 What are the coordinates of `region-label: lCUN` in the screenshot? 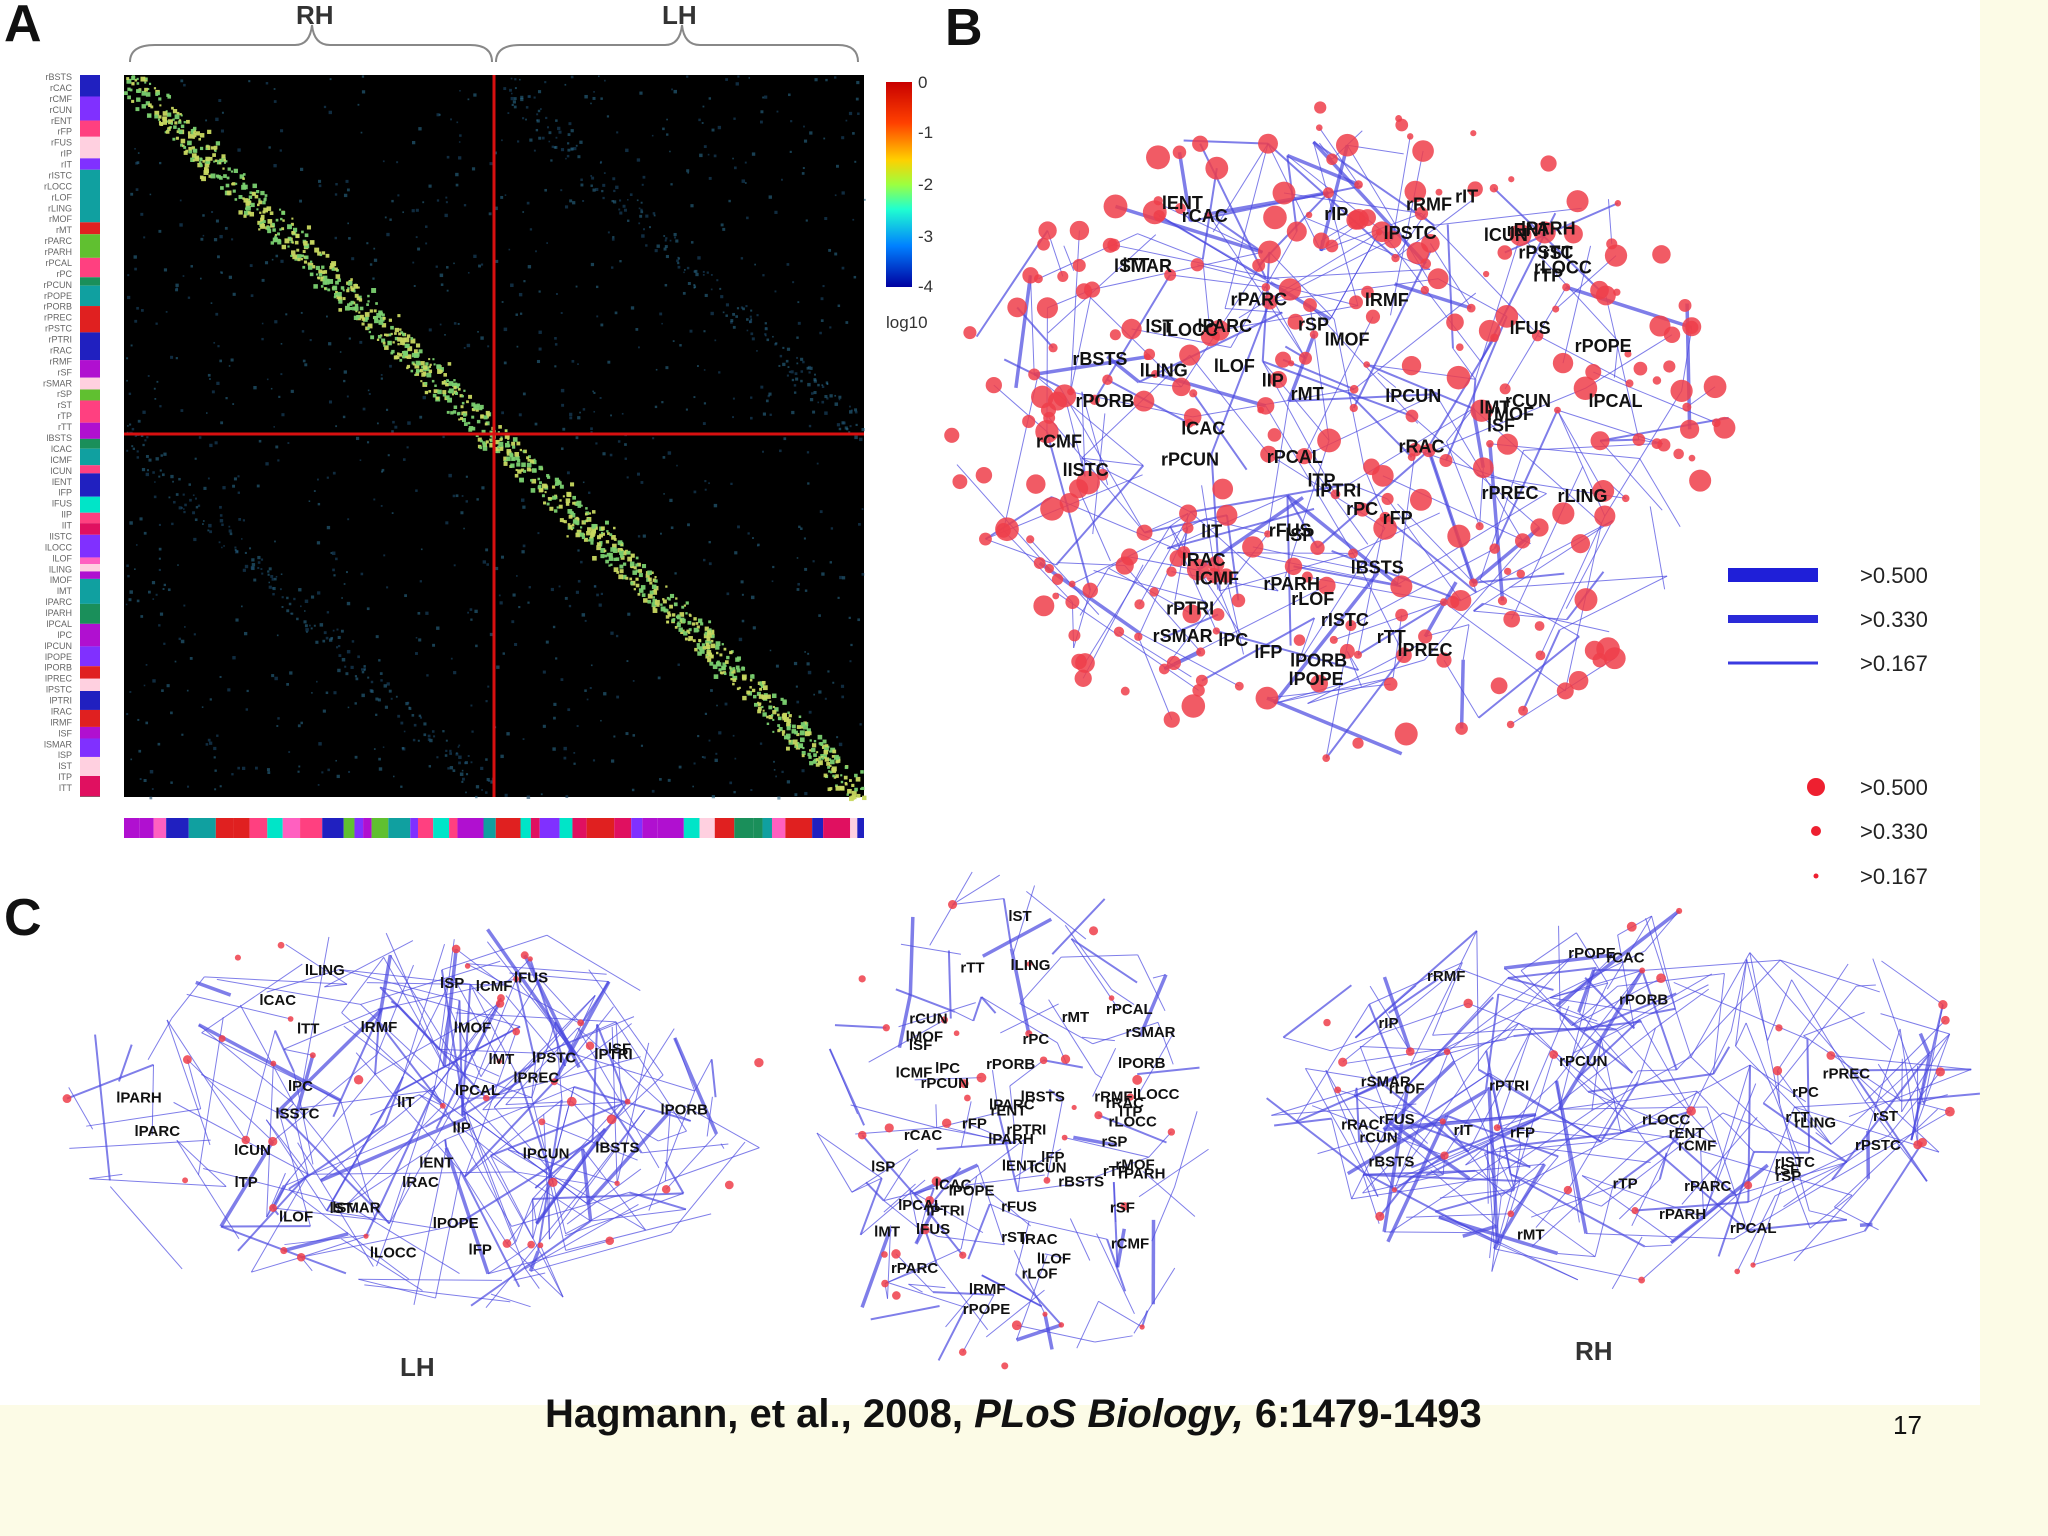 It's located at (252, 1150).